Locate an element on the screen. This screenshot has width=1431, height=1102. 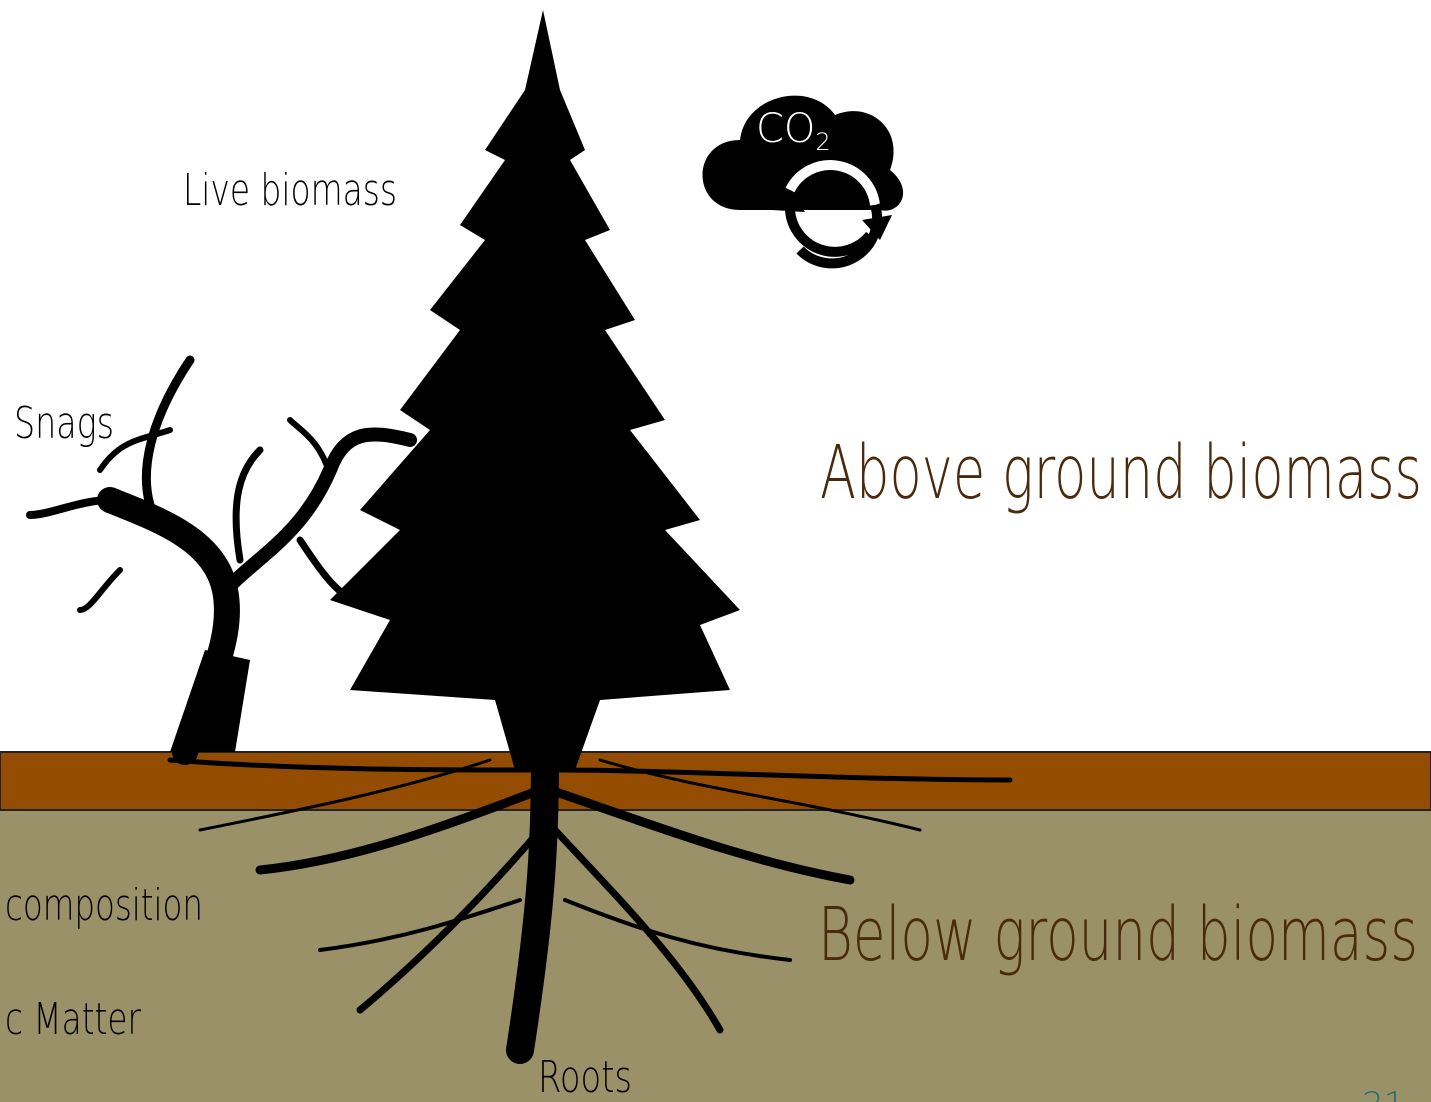
page-number: 21 is located at coordinates (1383, 1093).